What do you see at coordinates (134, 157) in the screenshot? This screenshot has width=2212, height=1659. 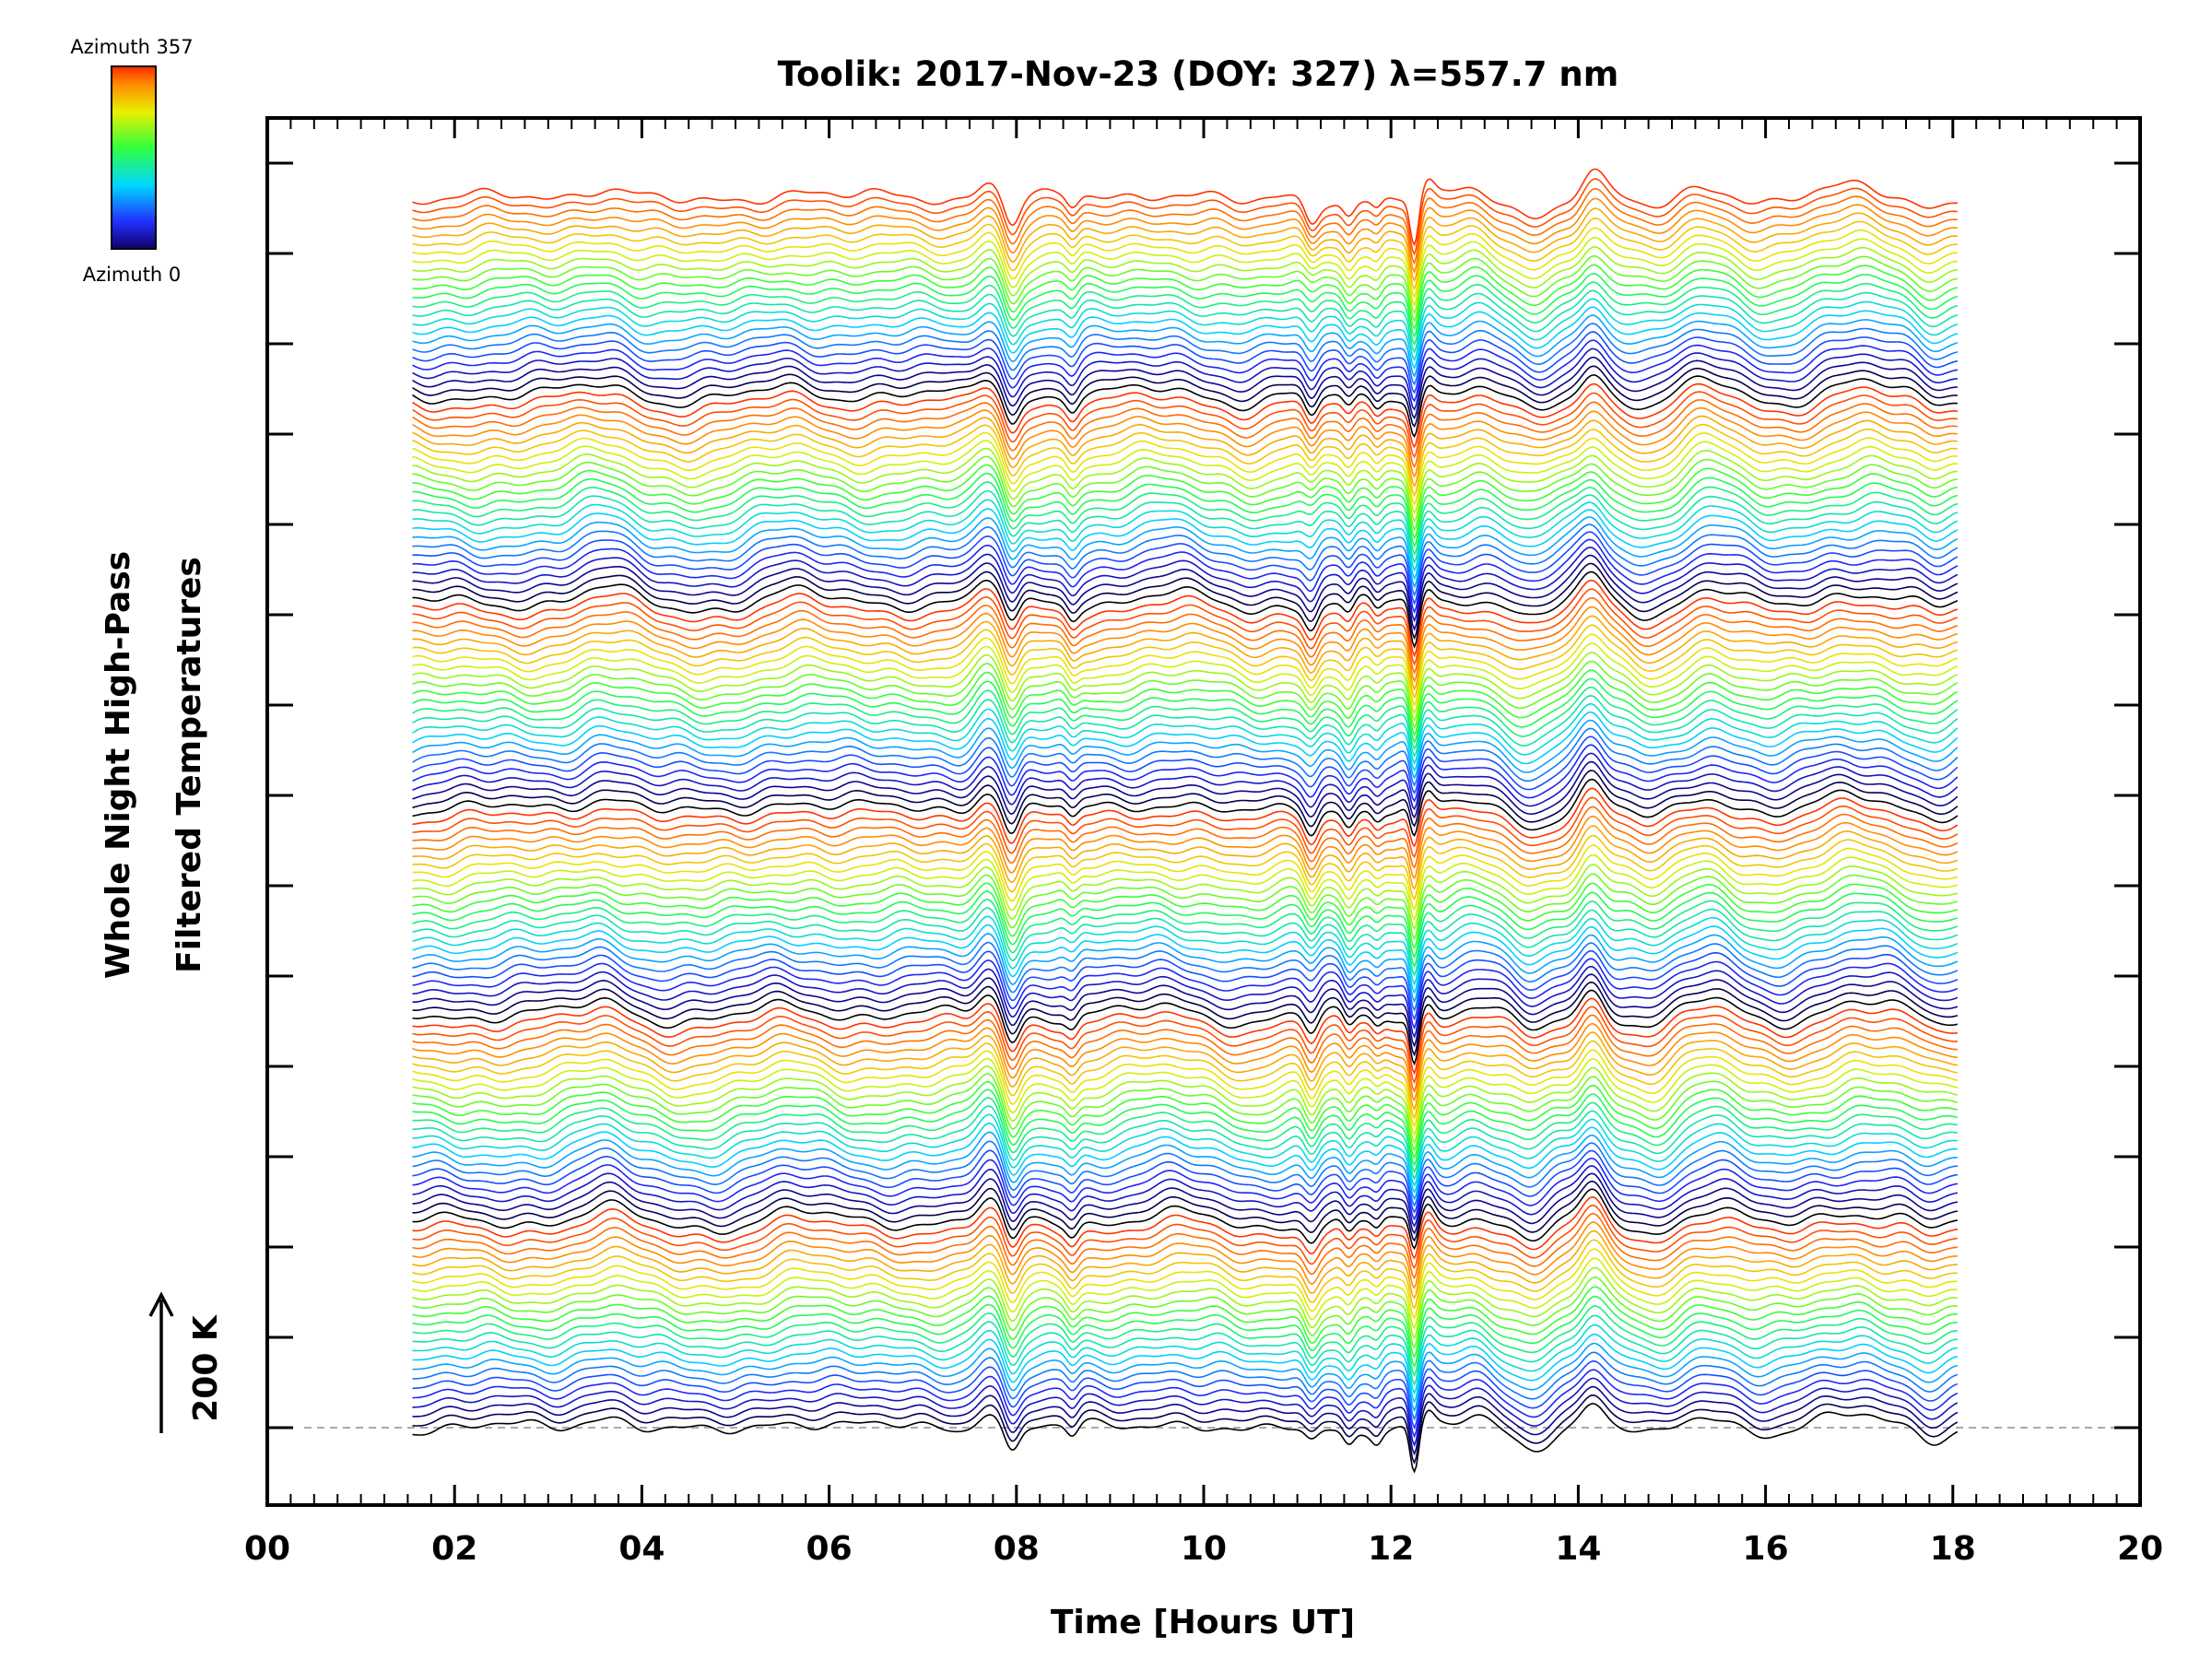 I see `azimuth-colorbar` at bounding box center [134, 157].